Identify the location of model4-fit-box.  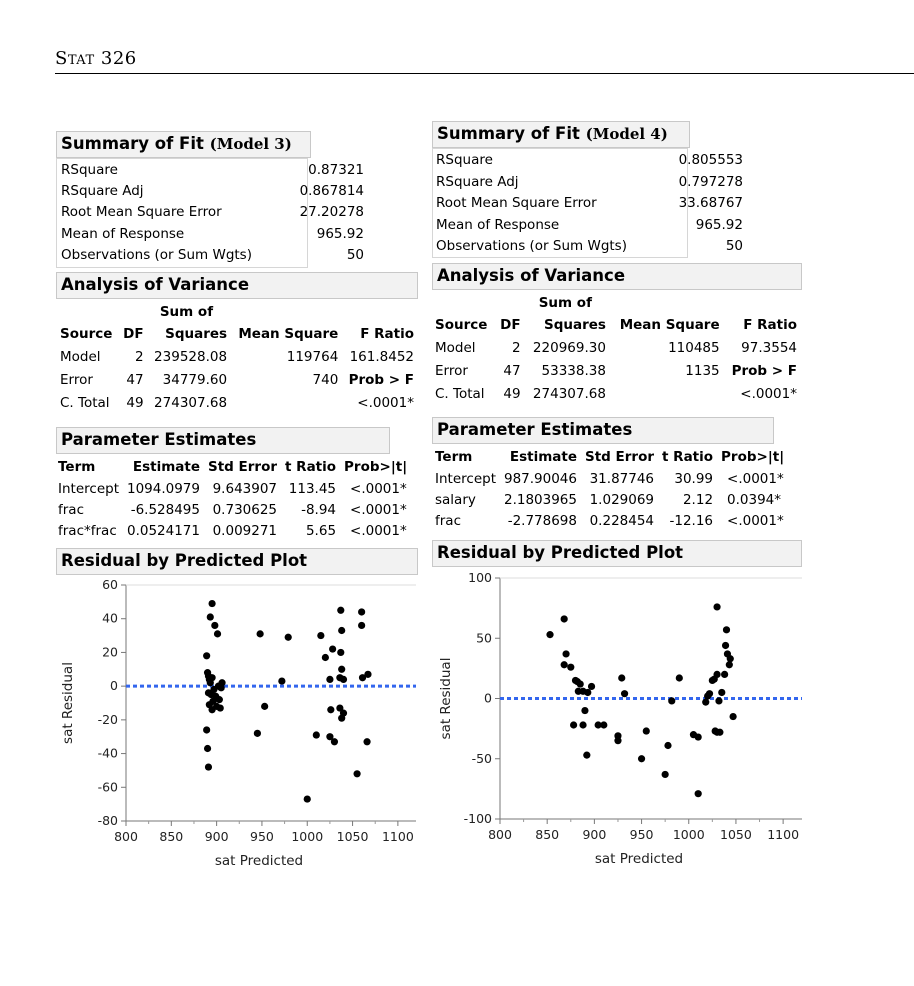
(560, 203).